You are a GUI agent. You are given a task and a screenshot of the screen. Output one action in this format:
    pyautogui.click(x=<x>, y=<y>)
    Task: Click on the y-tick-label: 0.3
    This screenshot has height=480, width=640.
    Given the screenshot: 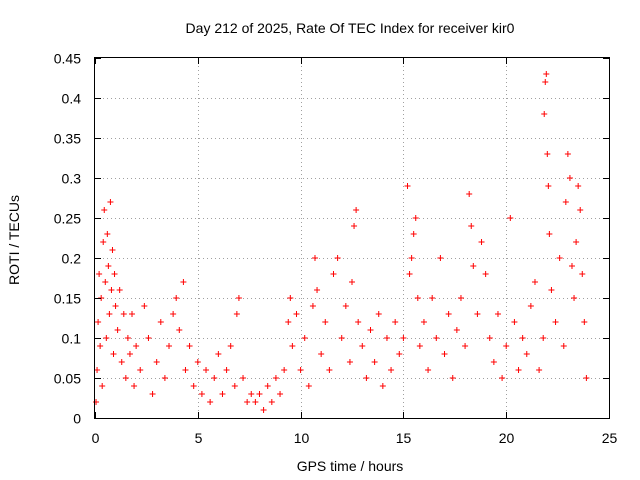 What is the action you would take?
    pyautogui.click(x=72, y=179)
    